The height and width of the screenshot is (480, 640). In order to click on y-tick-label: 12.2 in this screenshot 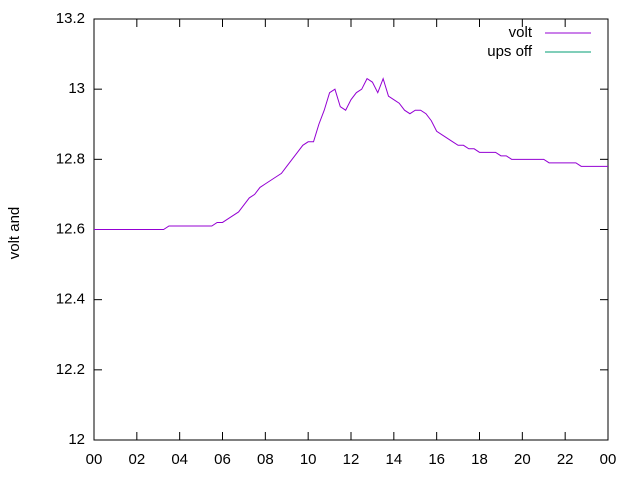, I will do `click(70, 369)`.